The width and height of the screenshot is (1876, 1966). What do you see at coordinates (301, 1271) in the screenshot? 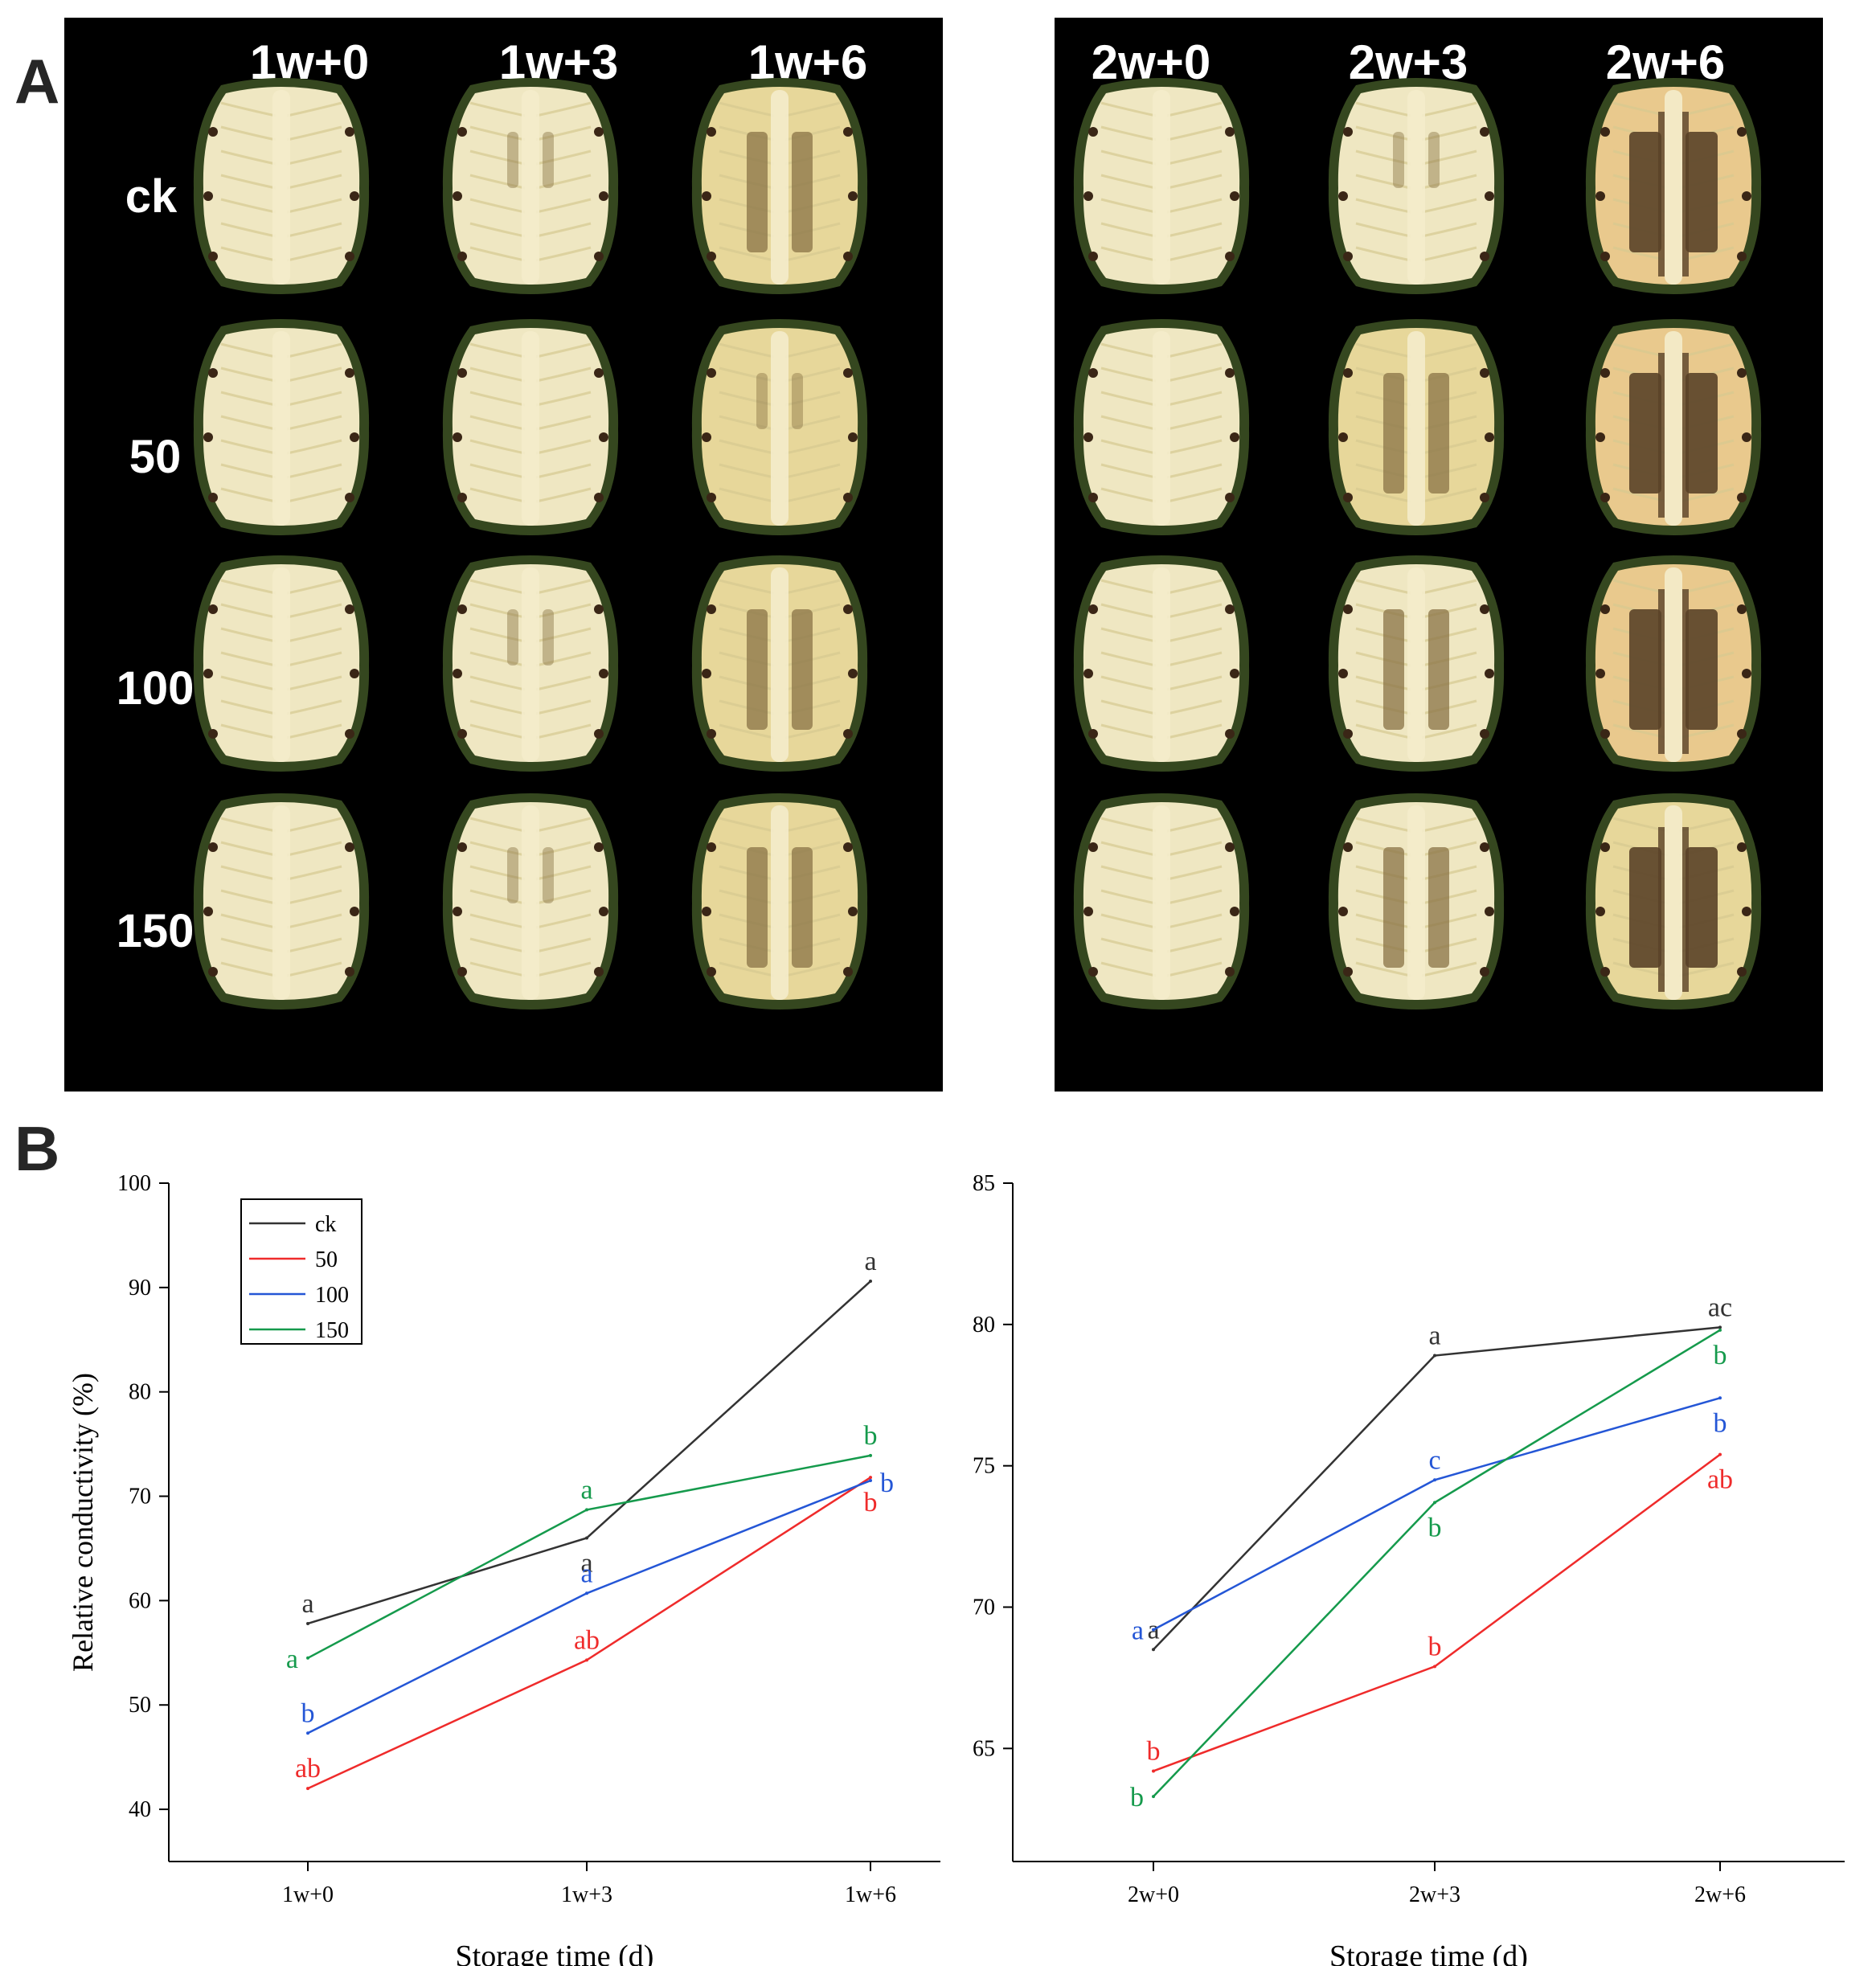
I see `legend: ck 50 100 150` at bounding box center [301, 1271].